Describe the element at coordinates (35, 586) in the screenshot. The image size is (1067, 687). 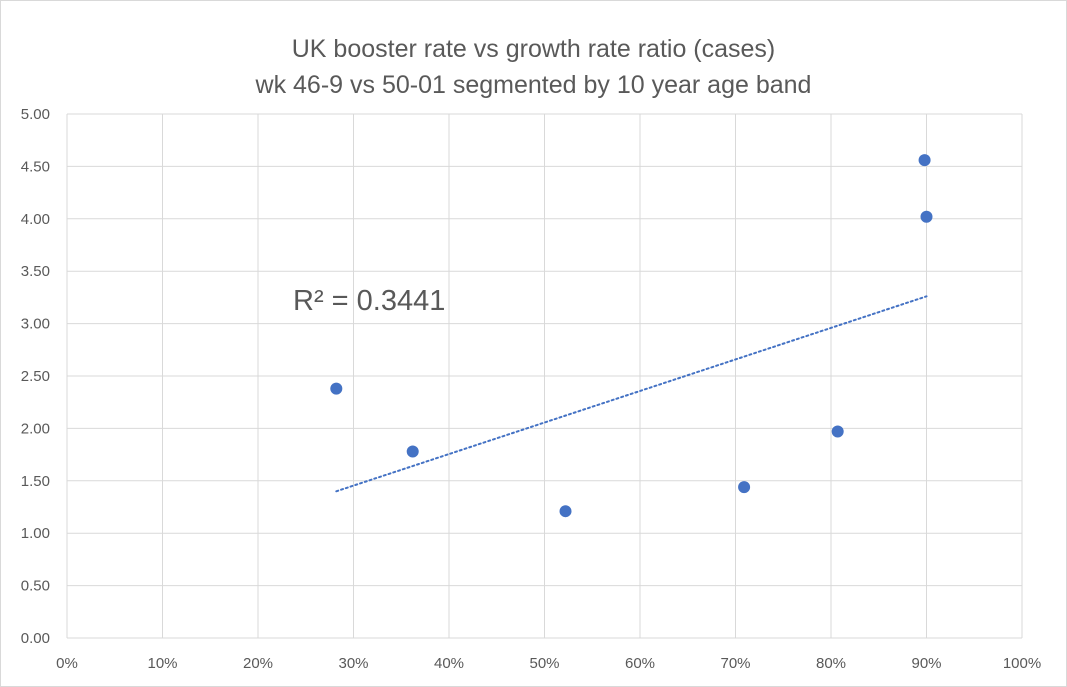
I see `y-tick-label: 0.50` at that location.